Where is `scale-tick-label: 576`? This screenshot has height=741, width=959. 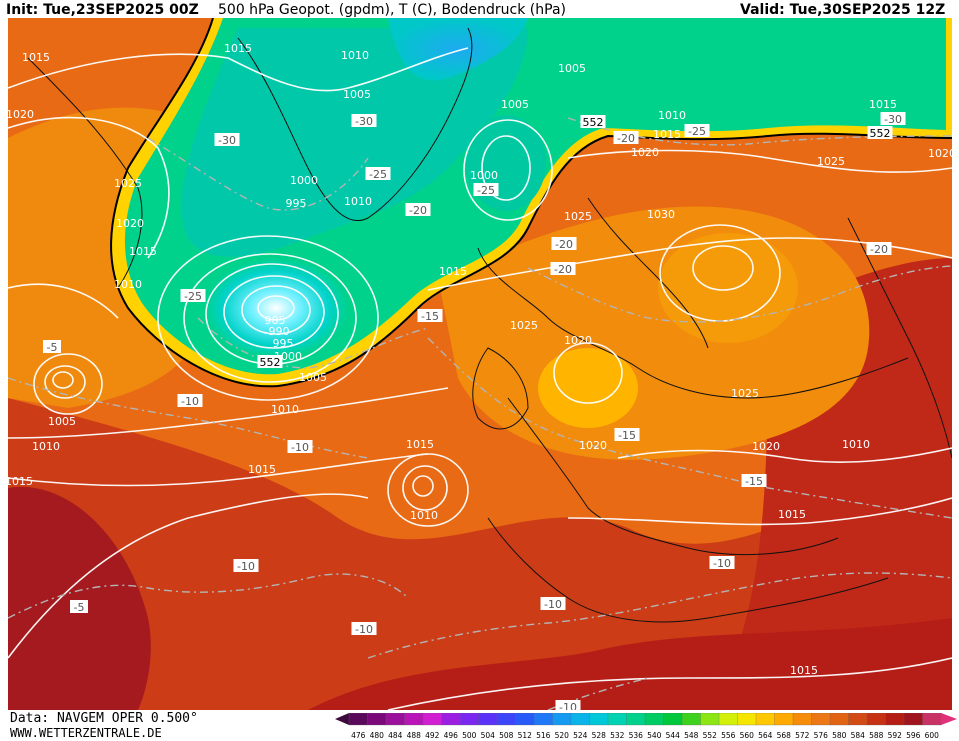
scale-tick-label: 576 is located at coordinates (821, 735).